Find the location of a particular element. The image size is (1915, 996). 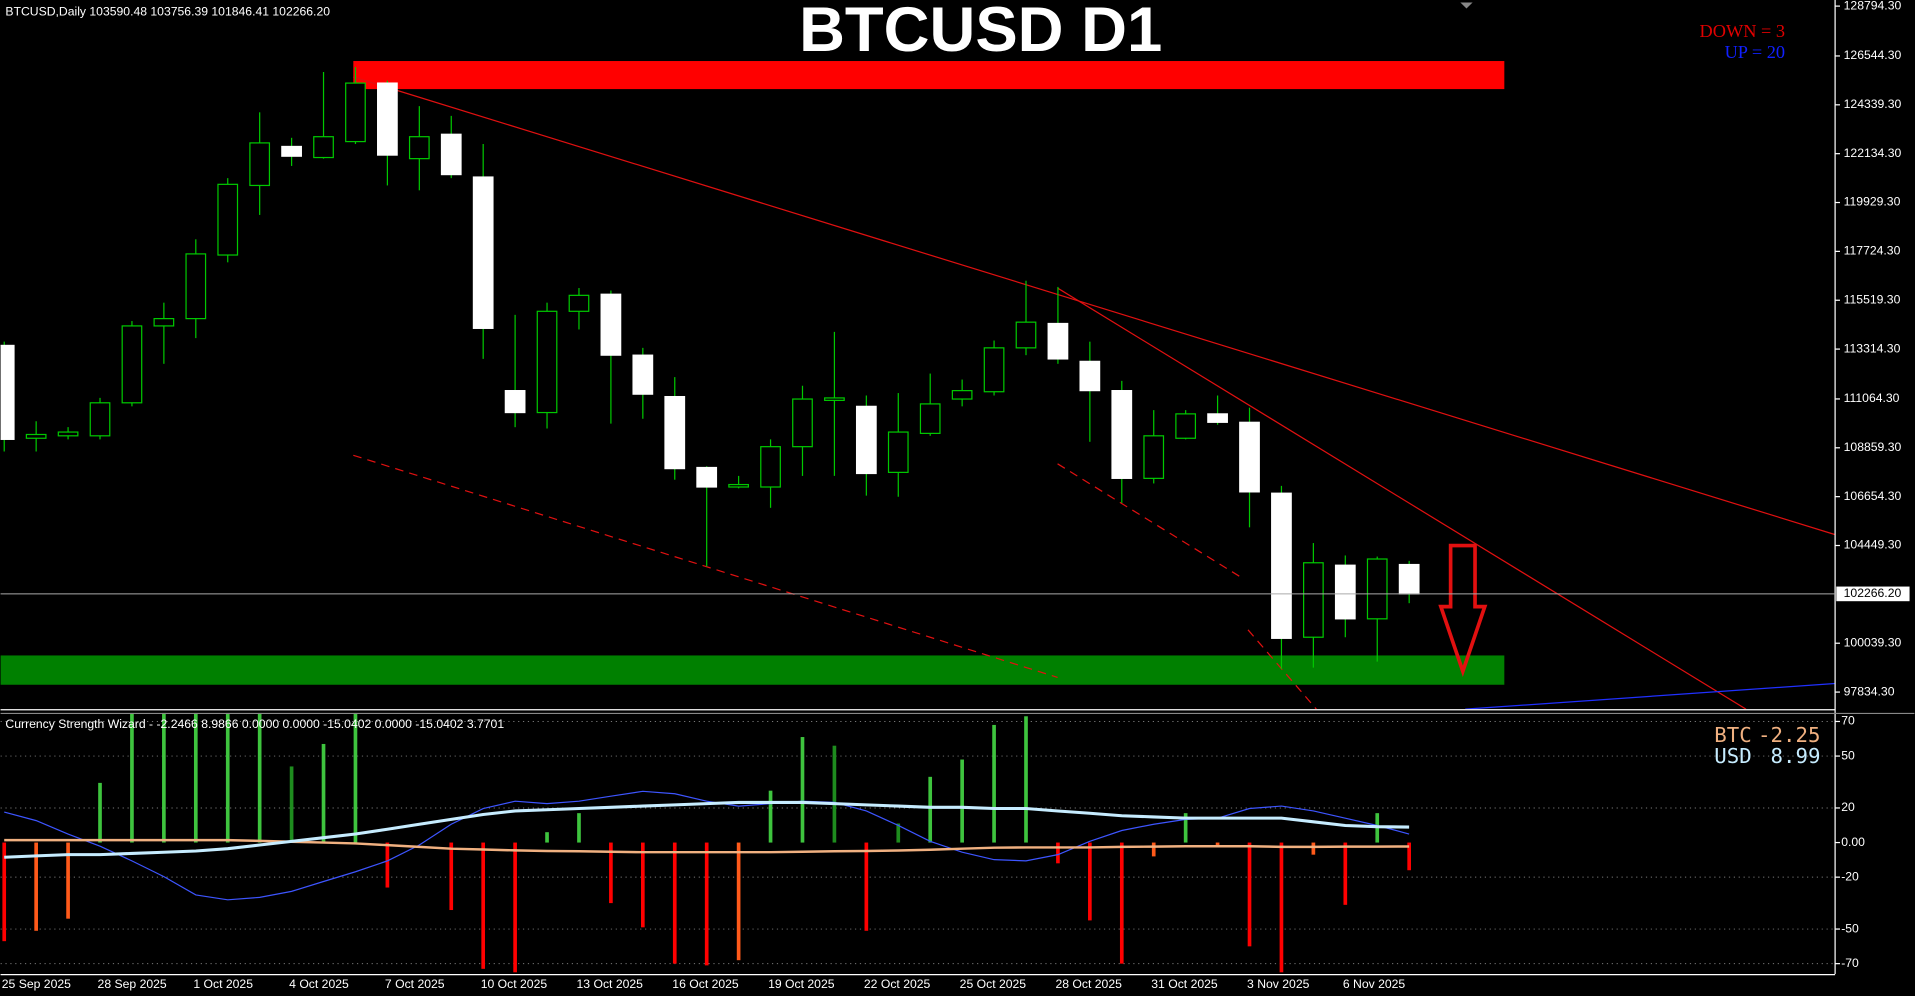

x-tick-label: 10 Oct 2025 is located at coordinates (514, 984).